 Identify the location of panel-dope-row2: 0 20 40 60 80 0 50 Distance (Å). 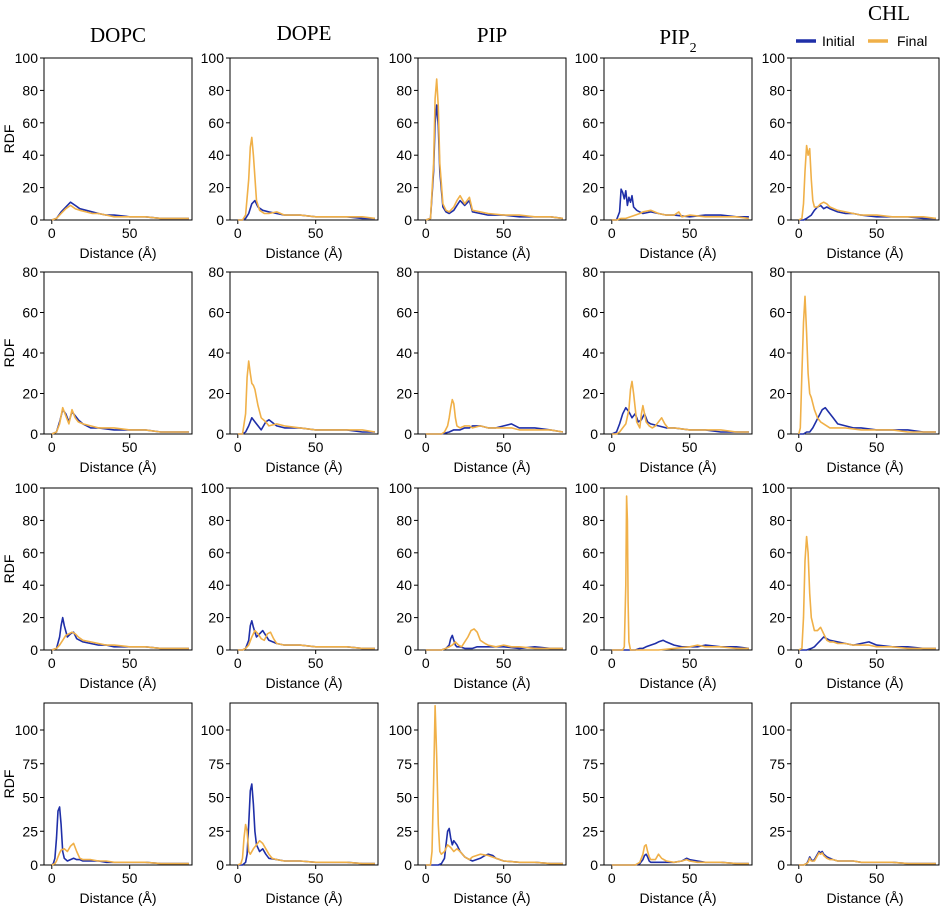
(293, 369).